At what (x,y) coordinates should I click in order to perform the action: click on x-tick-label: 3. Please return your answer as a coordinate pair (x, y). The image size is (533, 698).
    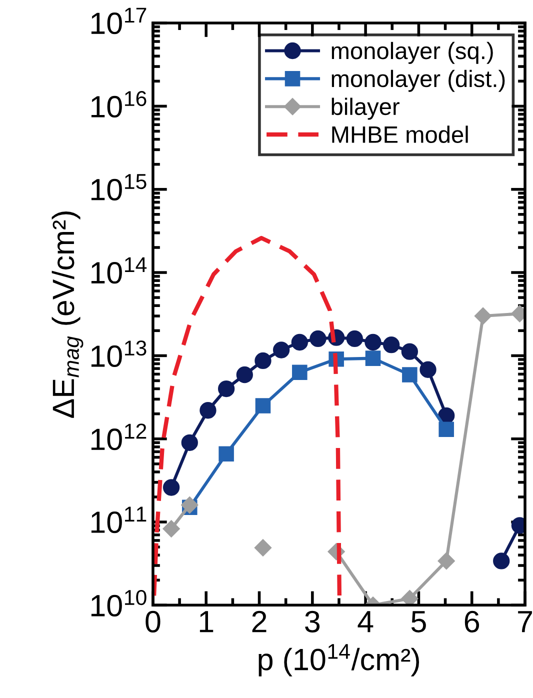
    Looking at the image, I should click on (312, 621).